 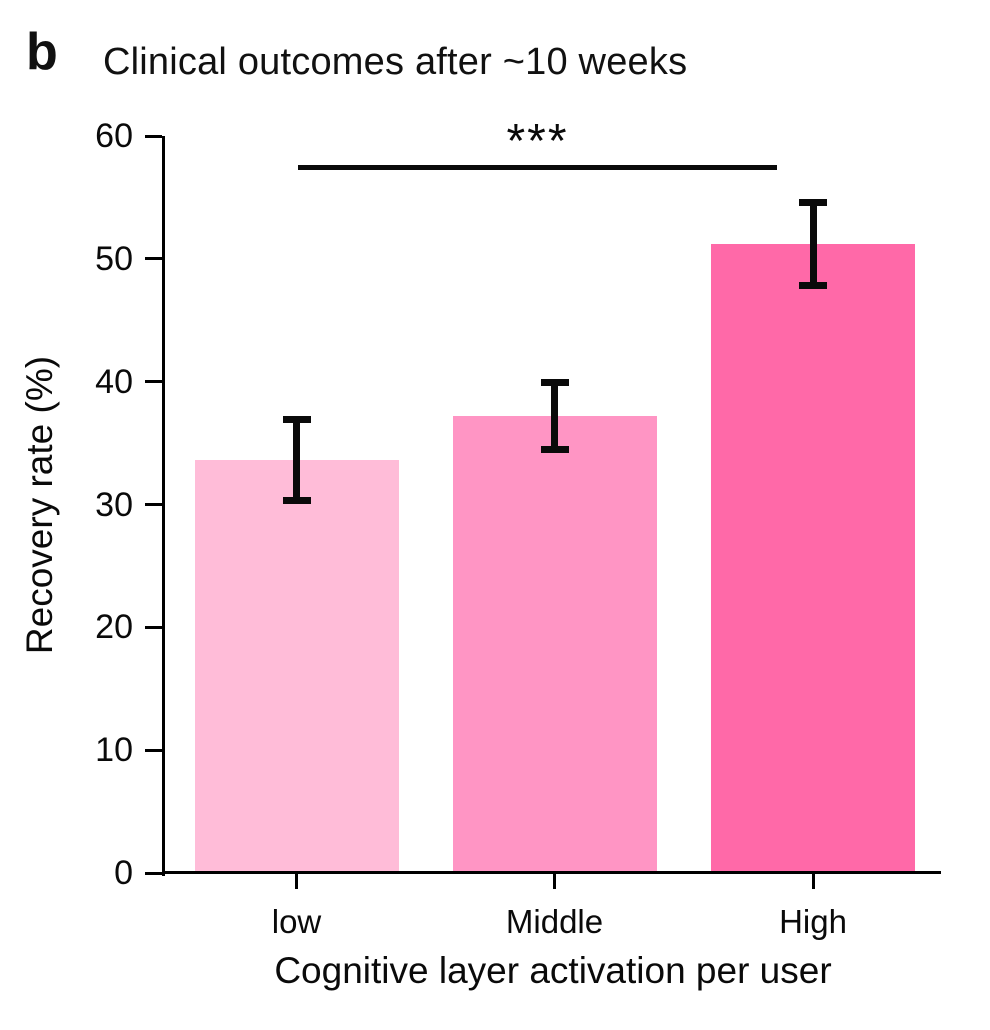 I want to click on y-tick-label-60: 60, so click(x=114, y=136).